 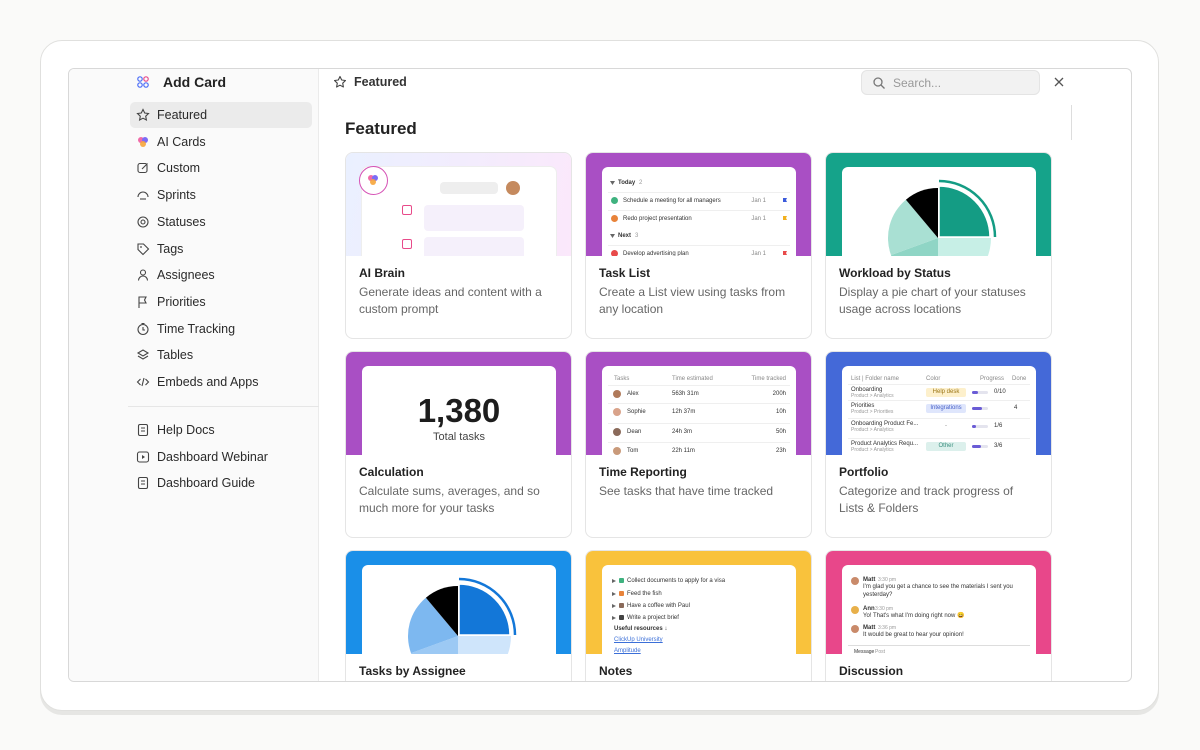 I want to click on sidebar-item: Sprints, so click(x=176, y=195).